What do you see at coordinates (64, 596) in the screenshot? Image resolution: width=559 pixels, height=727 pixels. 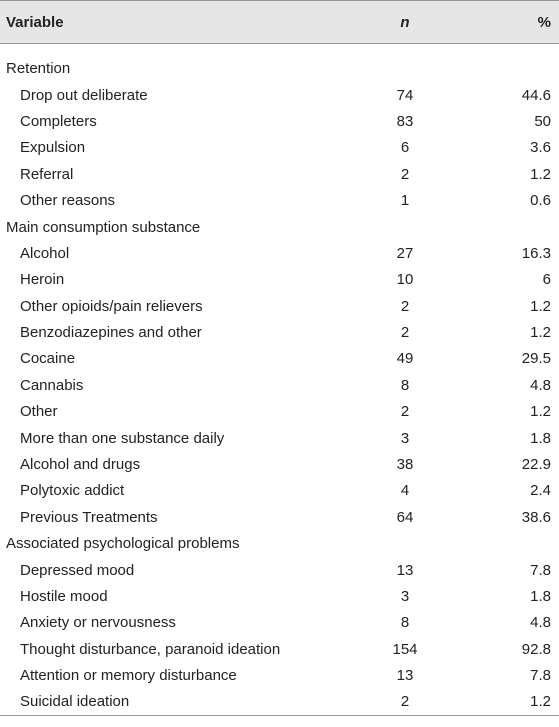 I see `row-label: Hostile mood` at bounding box center [64, 596].